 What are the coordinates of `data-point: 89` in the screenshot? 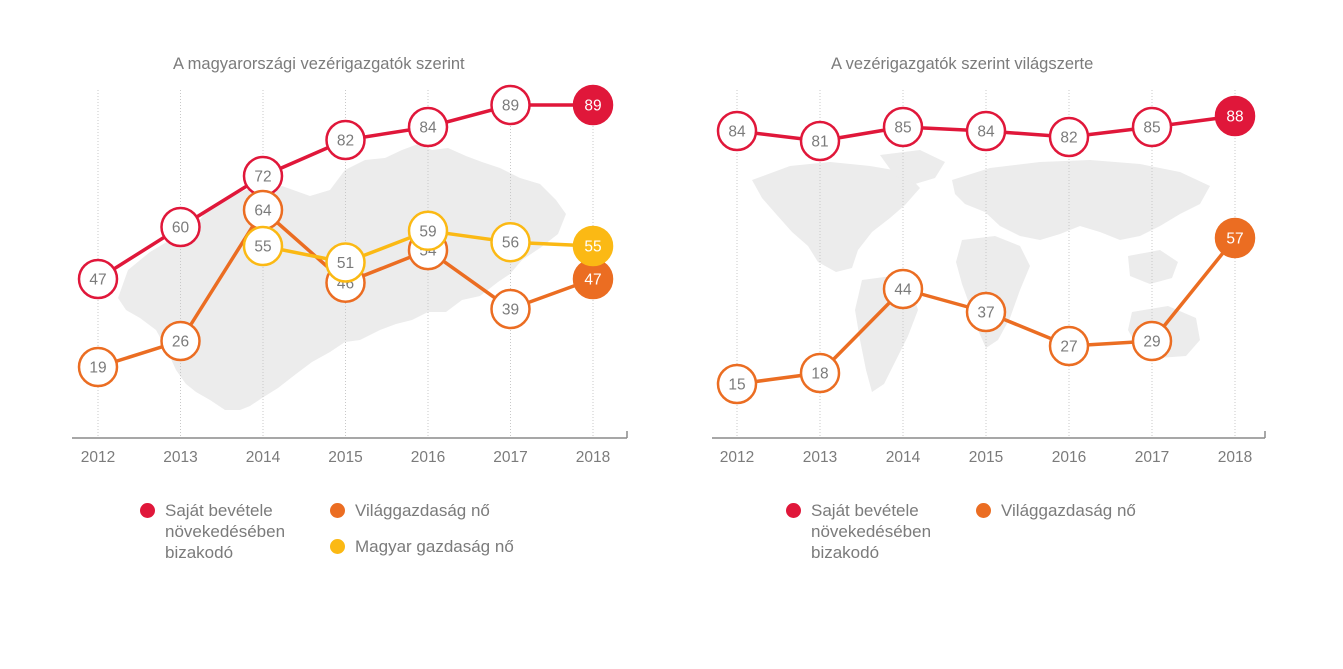 It's located at (510, 105).